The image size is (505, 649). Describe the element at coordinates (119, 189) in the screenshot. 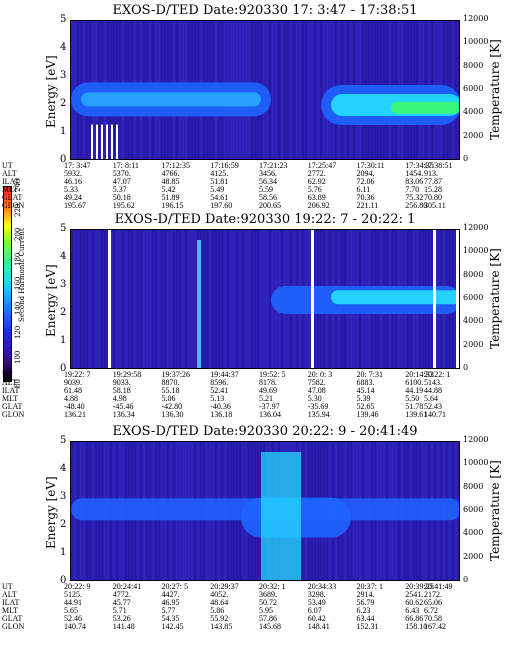

I see `table-cell: 5.37` at that location.